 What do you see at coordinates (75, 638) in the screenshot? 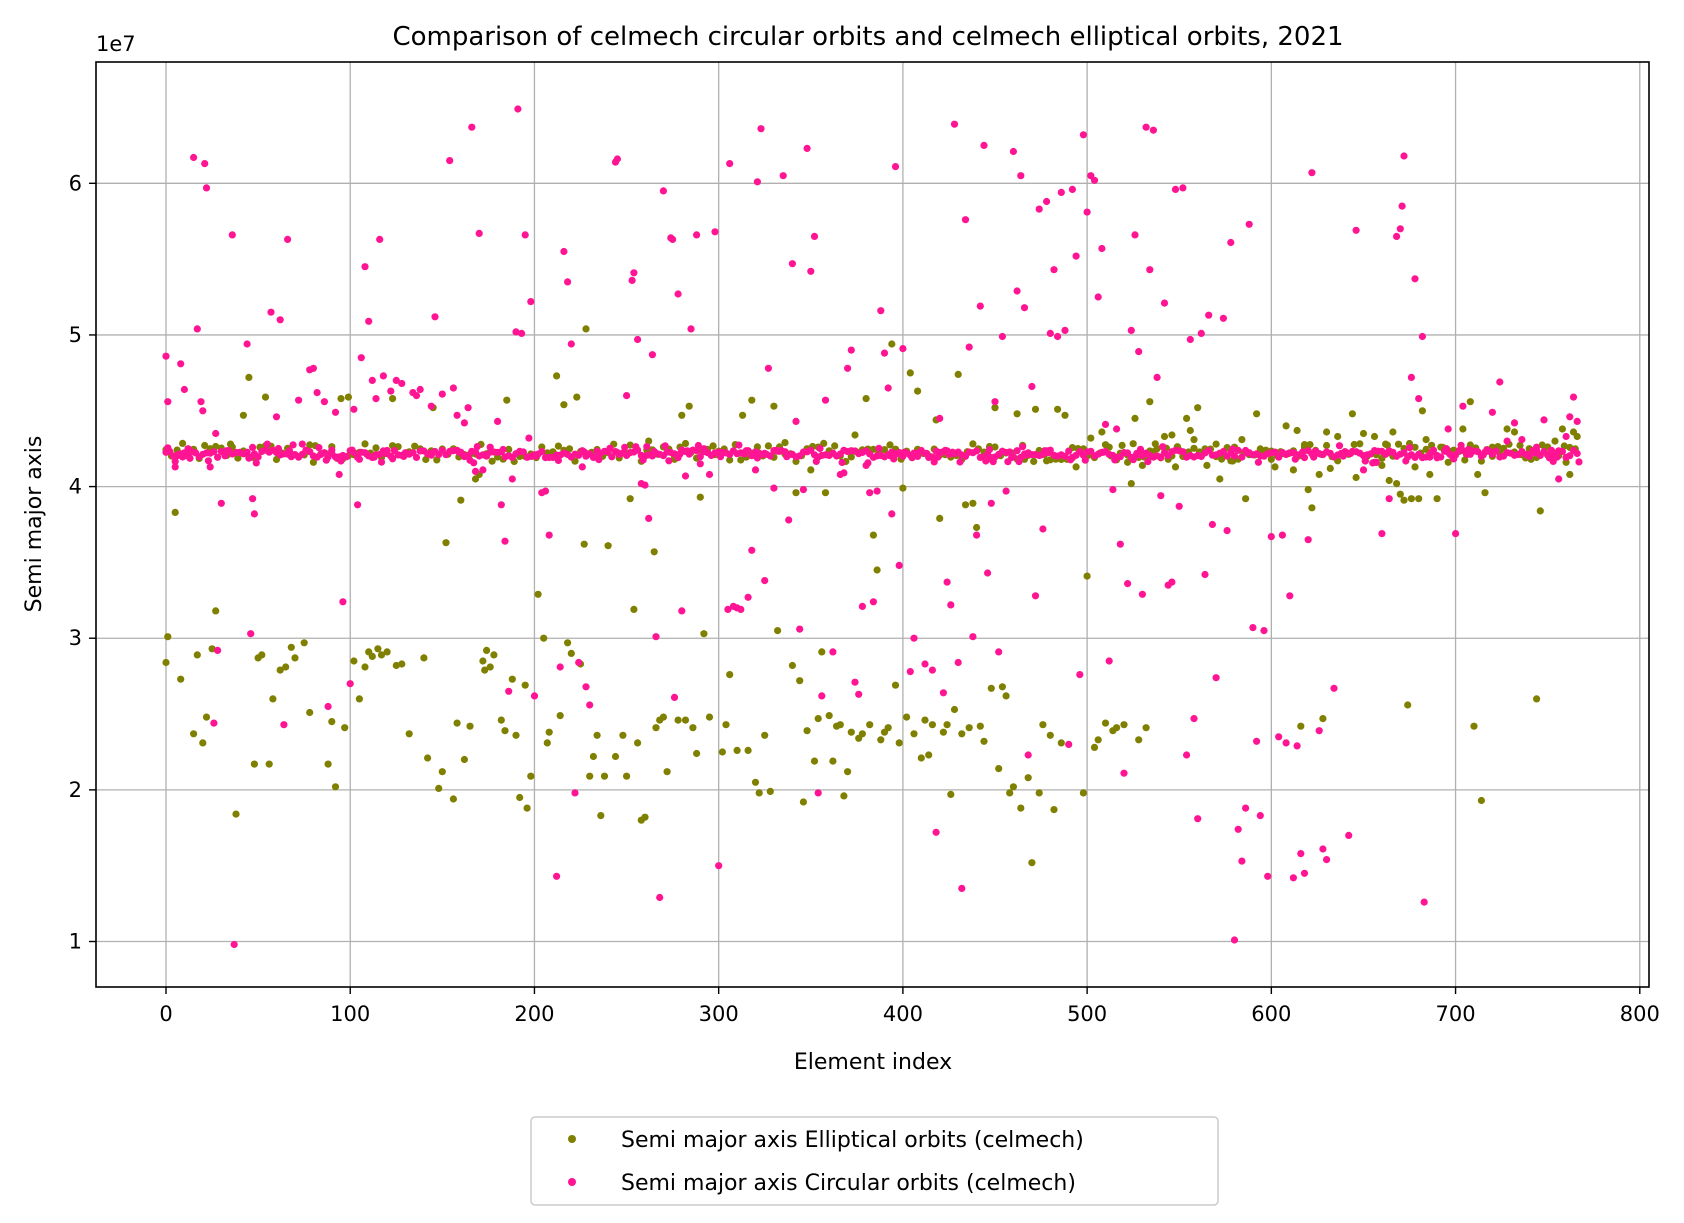
I see `y-tick-label: 3` at bounding box center [75, 638].